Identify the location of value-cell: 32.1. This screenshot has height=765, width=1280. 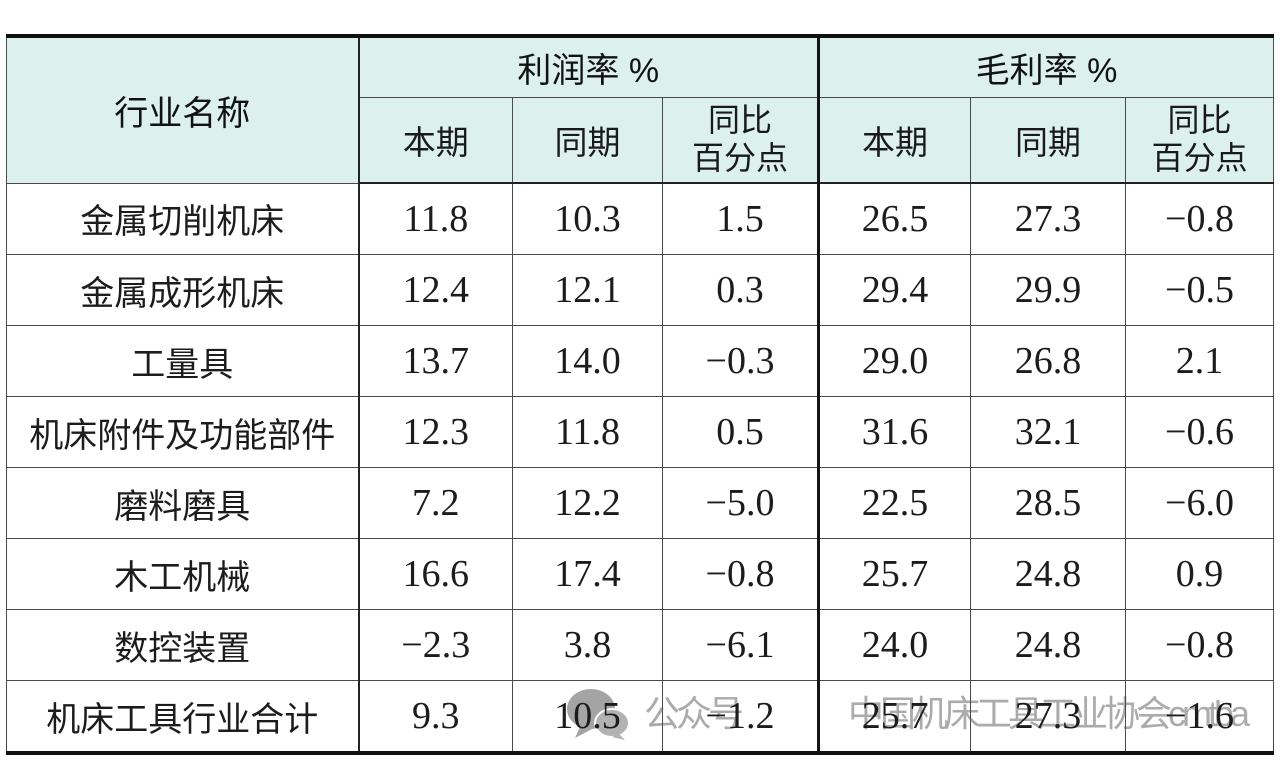
(1048, 432).